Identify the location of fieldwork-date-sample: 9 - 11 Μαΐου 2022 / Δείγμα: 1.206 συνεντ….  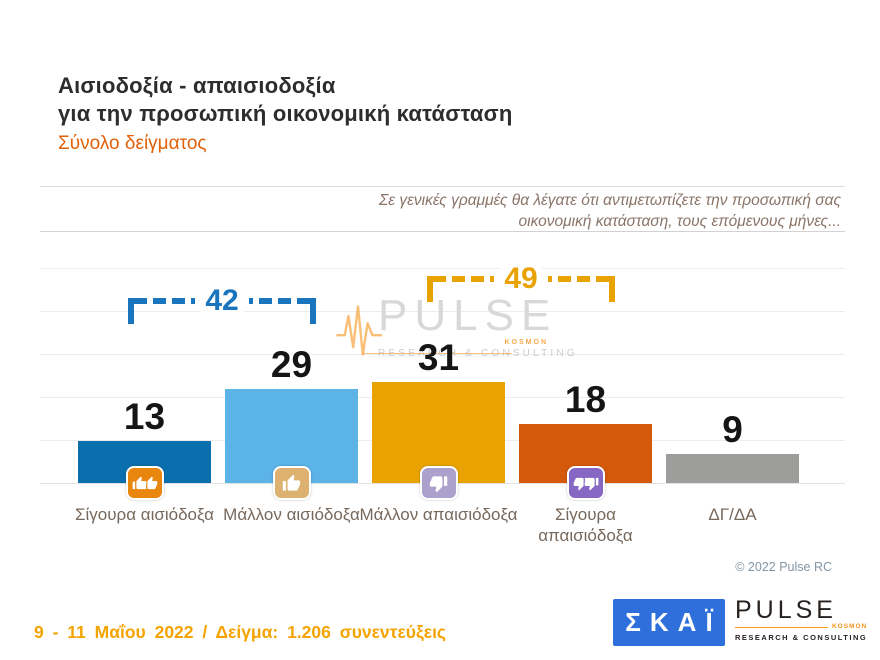
(240, 632).